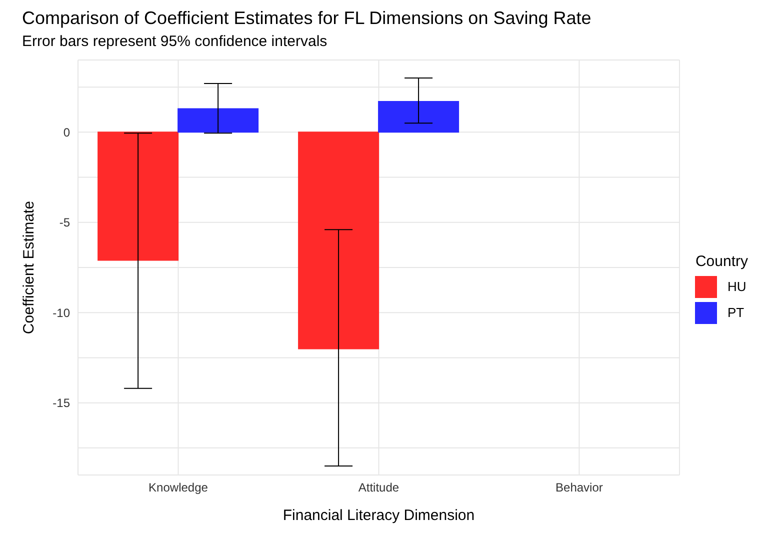  What do you see at coordinates (175, 41) in the screenshot?
I see `chart-subtitle: Error bars represent 95% confidence intervals` at bounding box center [175, 41].